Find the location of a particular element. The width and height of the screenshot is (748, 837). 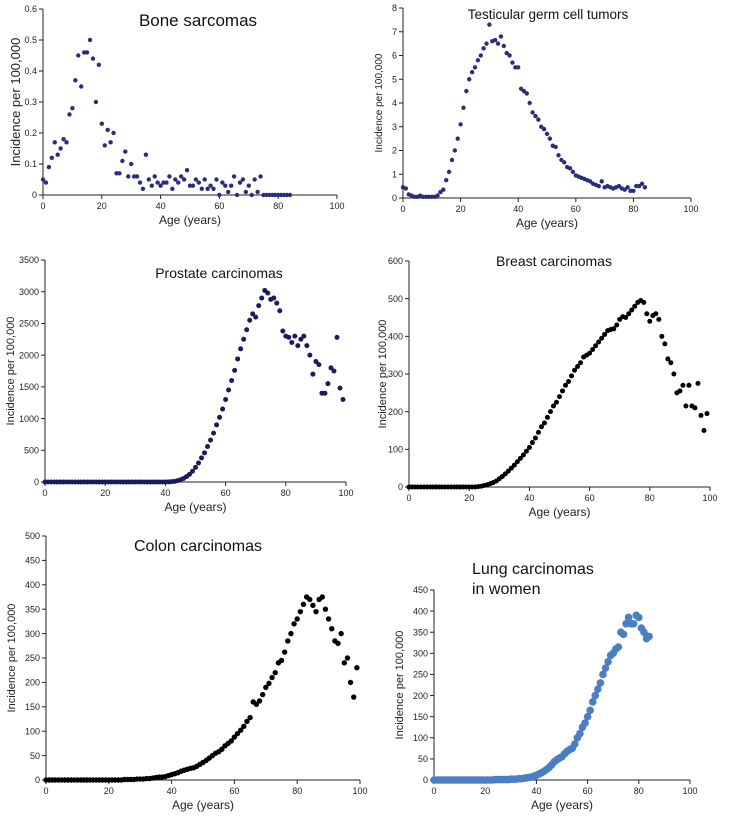

y-tick-label: 50 is located at coordinates (423, 759).